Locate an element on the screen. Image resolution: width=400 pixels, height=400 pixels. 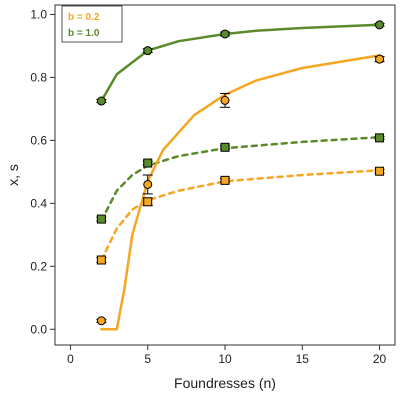
legend: b = 0.2 b = 1.0 is located at coordinates (92, 24).